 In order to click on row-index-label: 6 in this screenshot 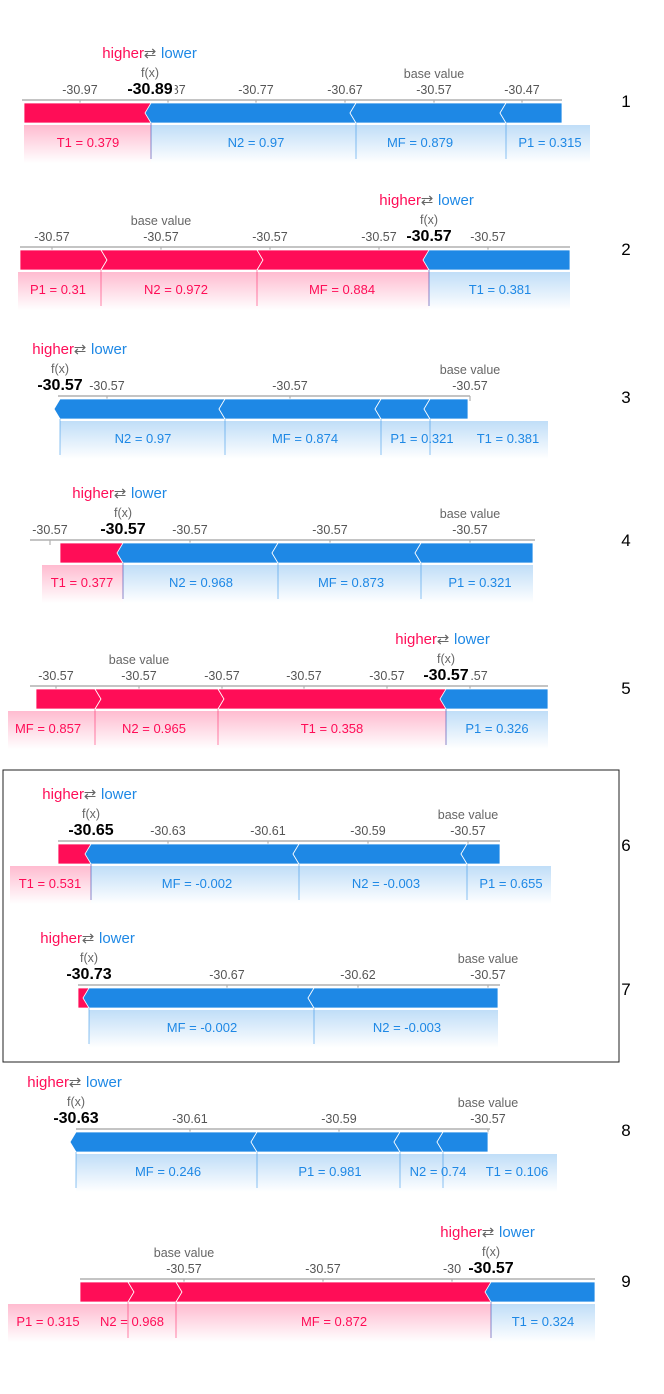, I will do `click(625, 845)`.